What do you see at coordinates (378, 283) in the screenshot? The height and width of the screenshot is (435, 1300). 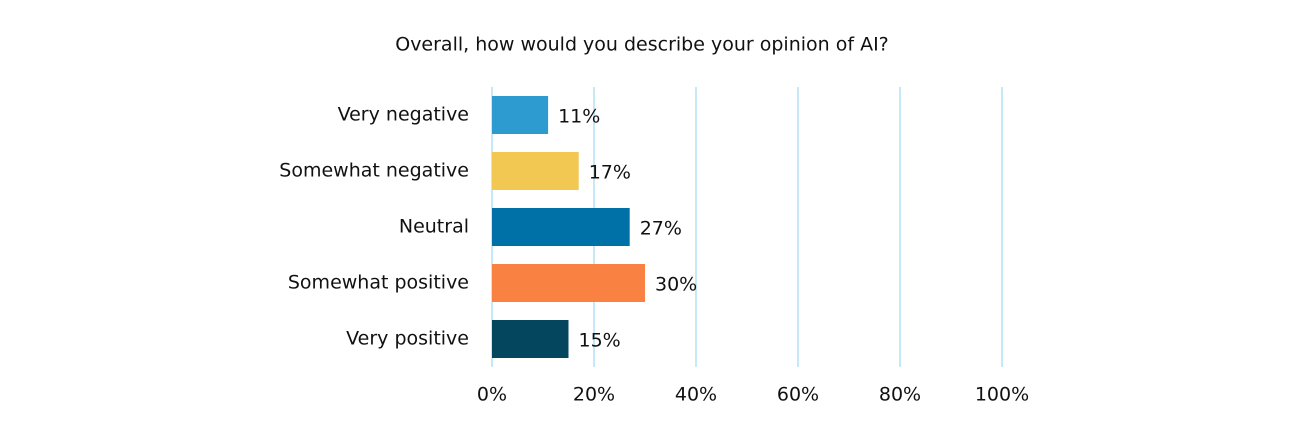 I see `y-tick-label: Somewhat positive` at bounding box center [378, 283].